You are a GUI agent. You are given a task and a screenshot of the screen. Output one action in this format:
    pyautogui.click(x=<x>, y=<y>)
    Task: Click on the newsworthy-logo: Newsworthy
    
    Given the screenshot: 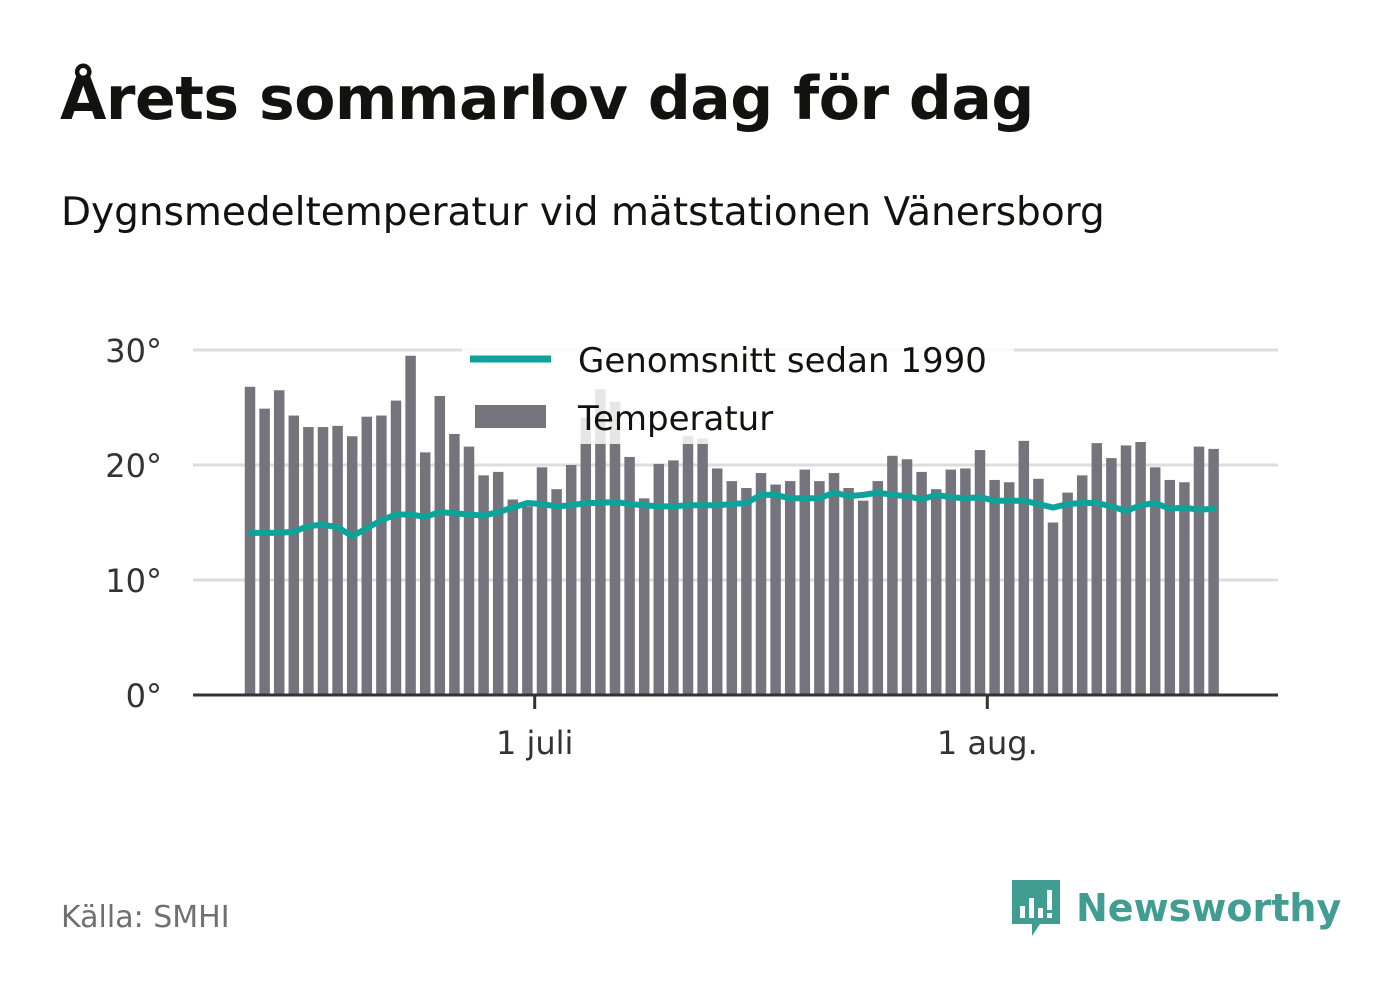 What is the action you would take?
    pyautogui.click(x=1175, y=908)
    